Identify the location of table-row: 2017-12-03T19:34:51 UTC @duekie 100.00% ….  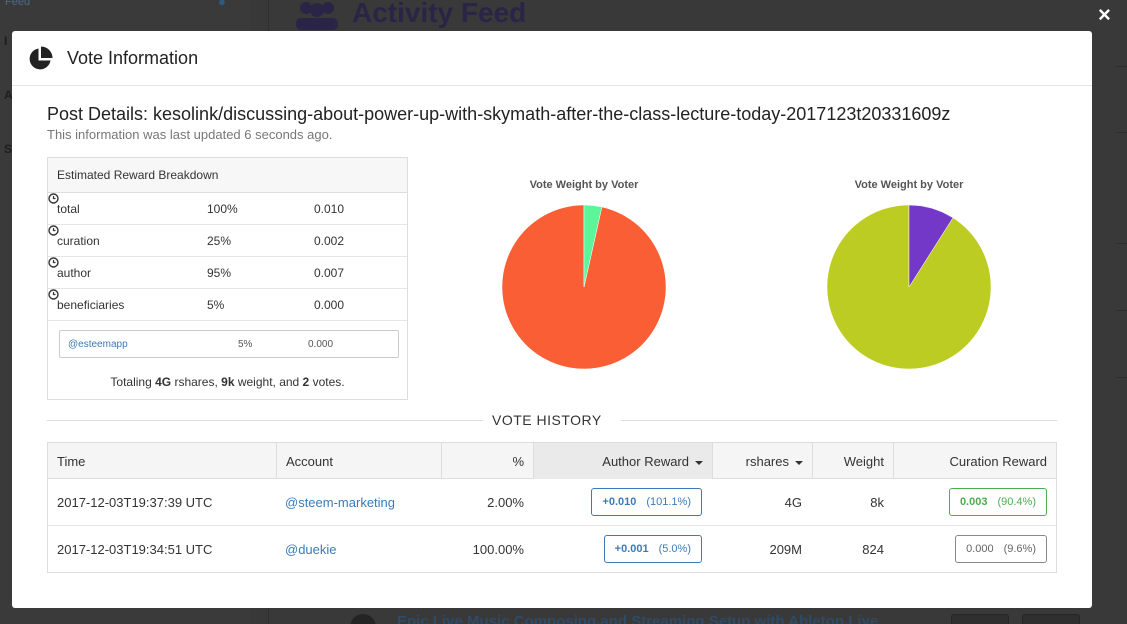
(552, 549).